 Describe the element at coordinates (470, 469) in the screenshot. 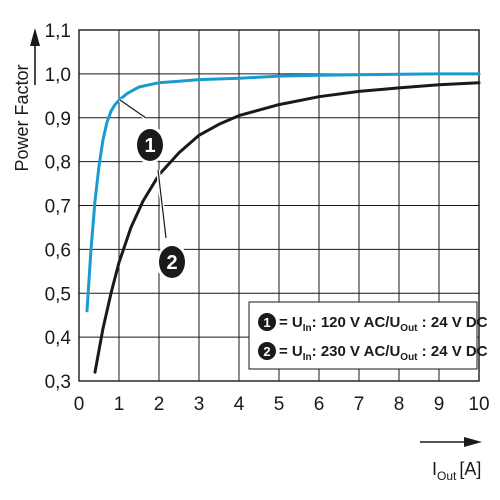

I see `x-axis-title-unit: [A]` at that location.